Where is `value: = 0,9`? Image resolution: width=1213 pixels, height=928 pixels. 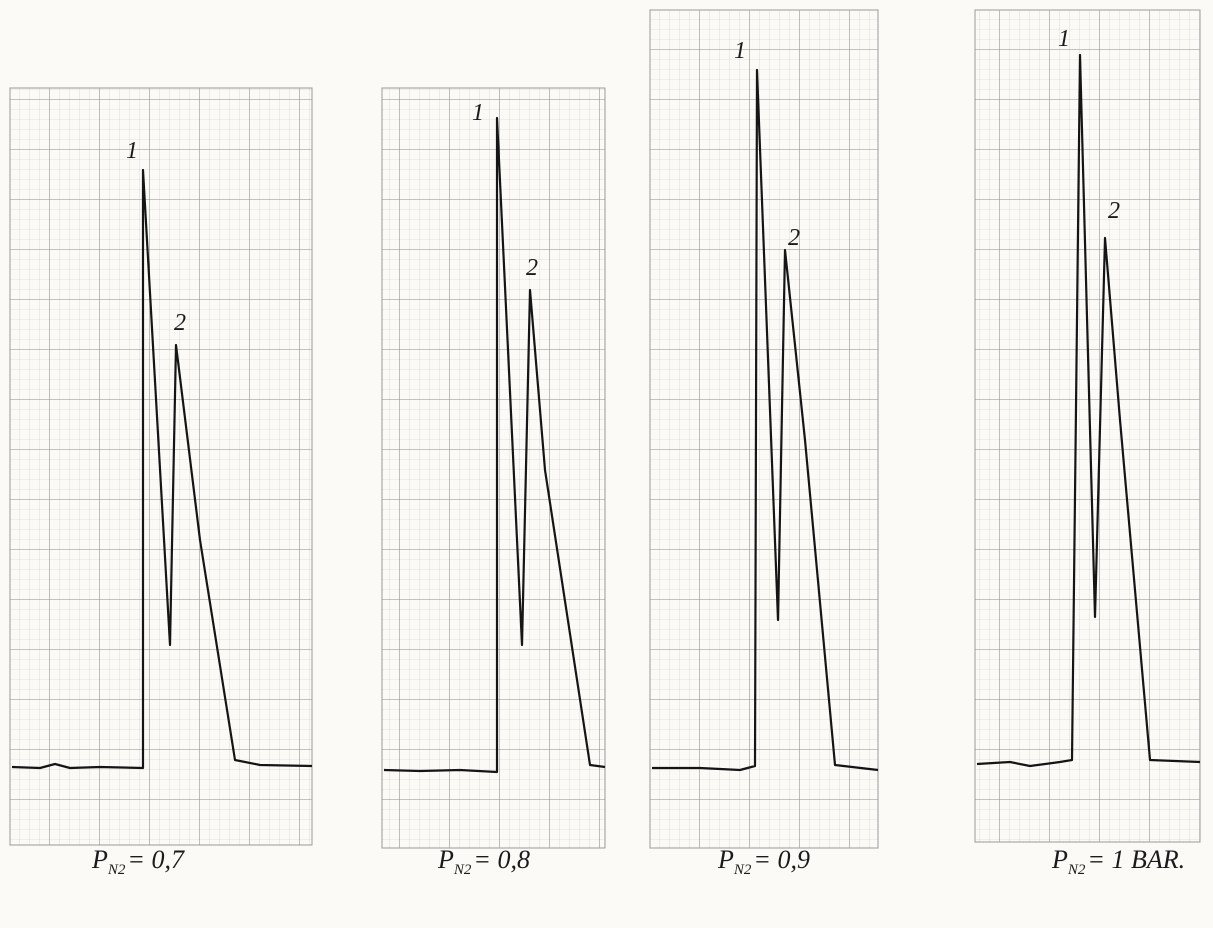
value: = 0,9 is located at coordinates (781, 859).